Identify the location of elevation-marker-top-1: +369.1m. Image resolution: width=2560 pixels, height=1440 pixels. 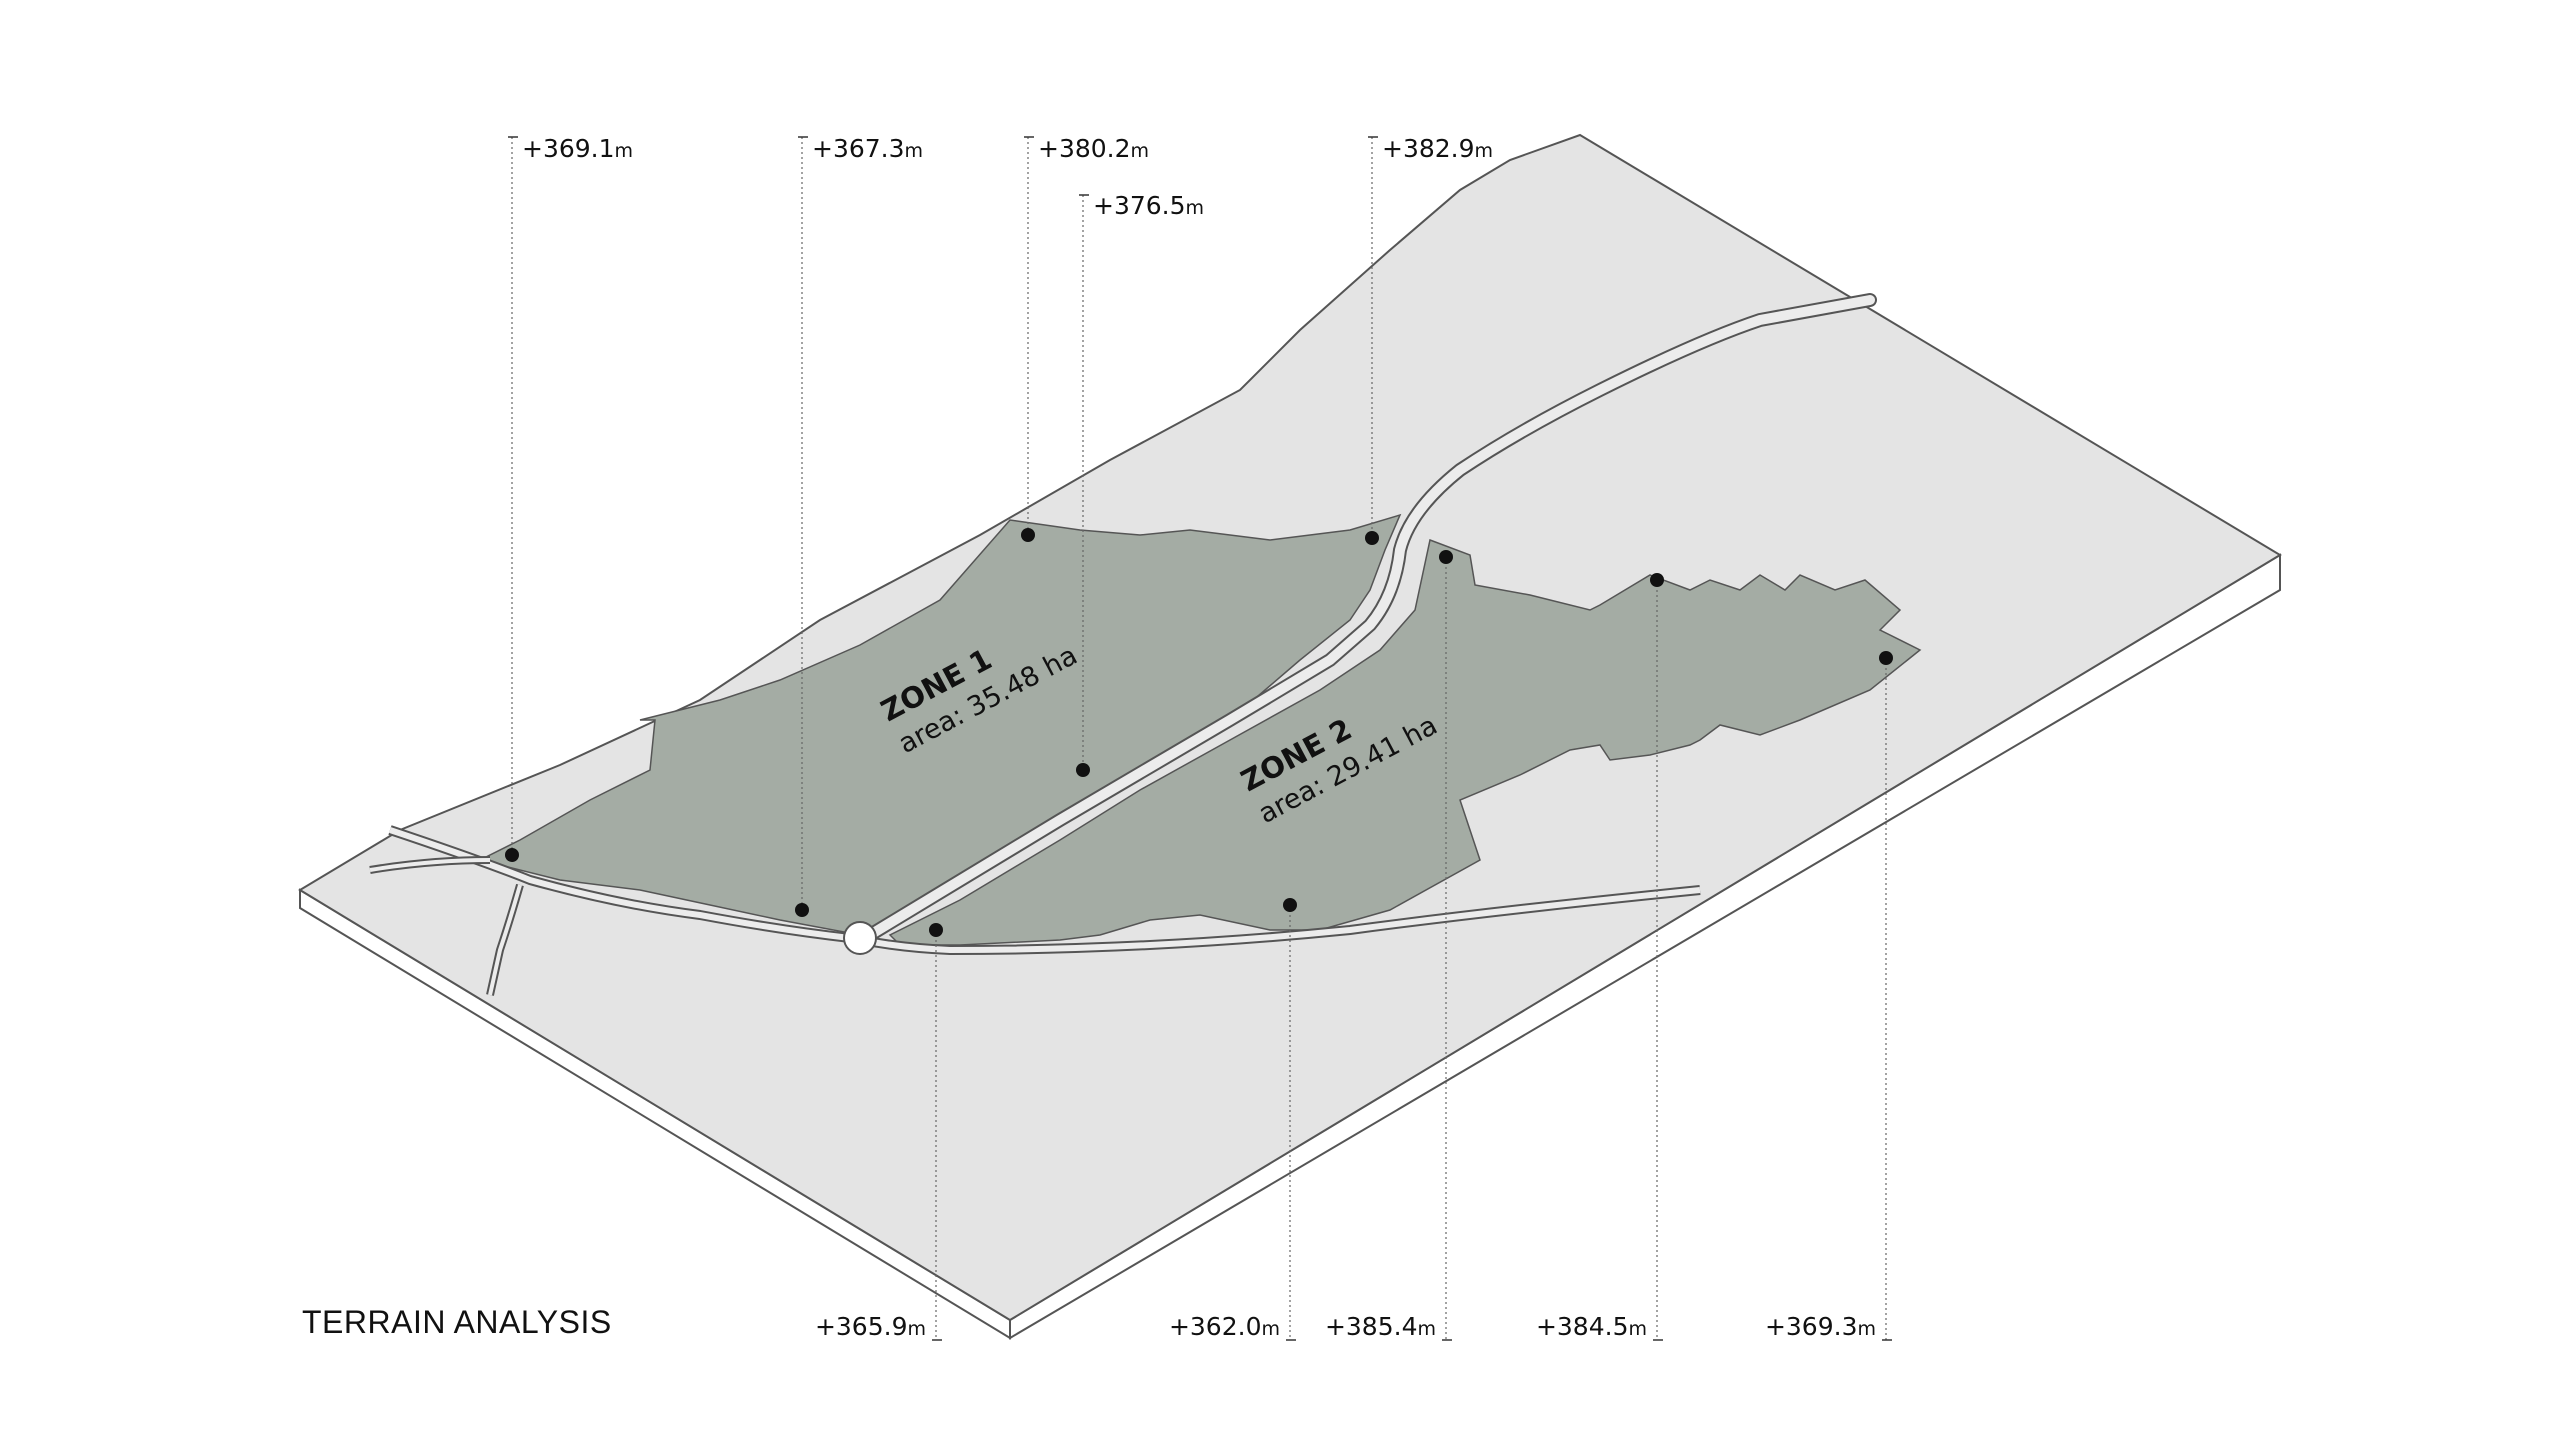
(569, 498).